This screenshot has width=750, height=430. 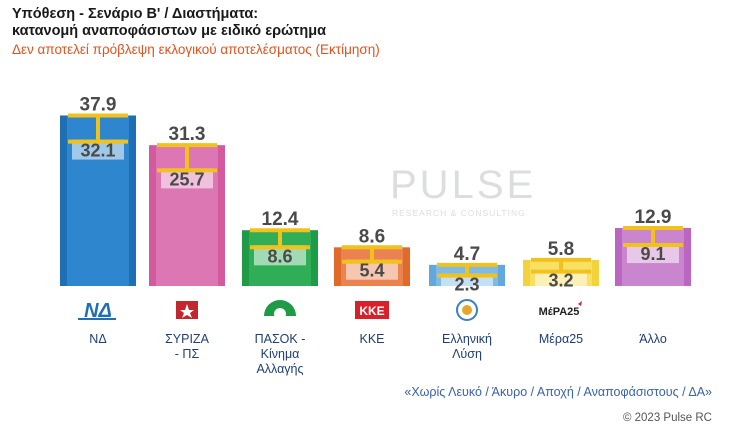 I want to click on lower-value-label-0: 32.1, so click(x=97, y=151).